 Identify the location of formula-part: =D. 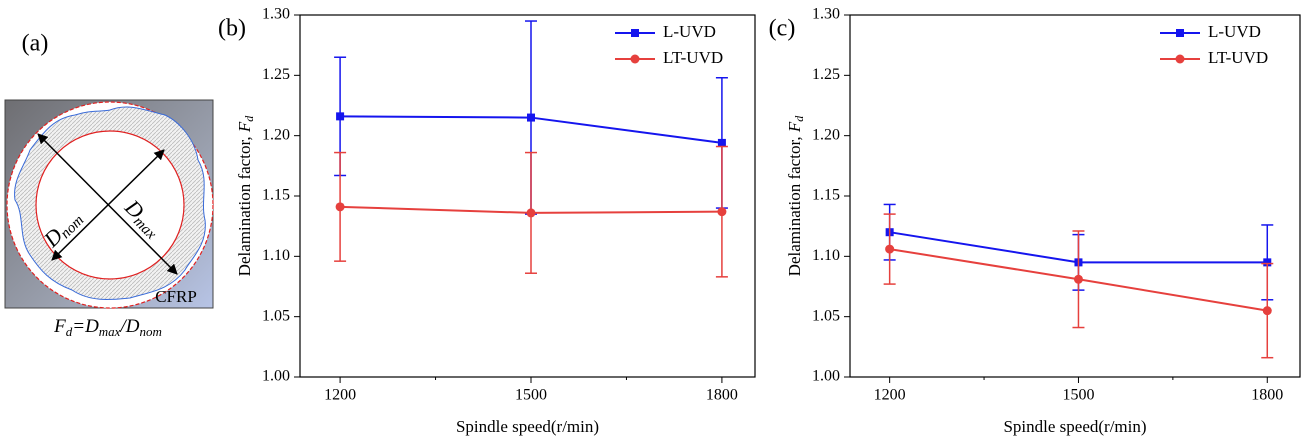
(85, 326).